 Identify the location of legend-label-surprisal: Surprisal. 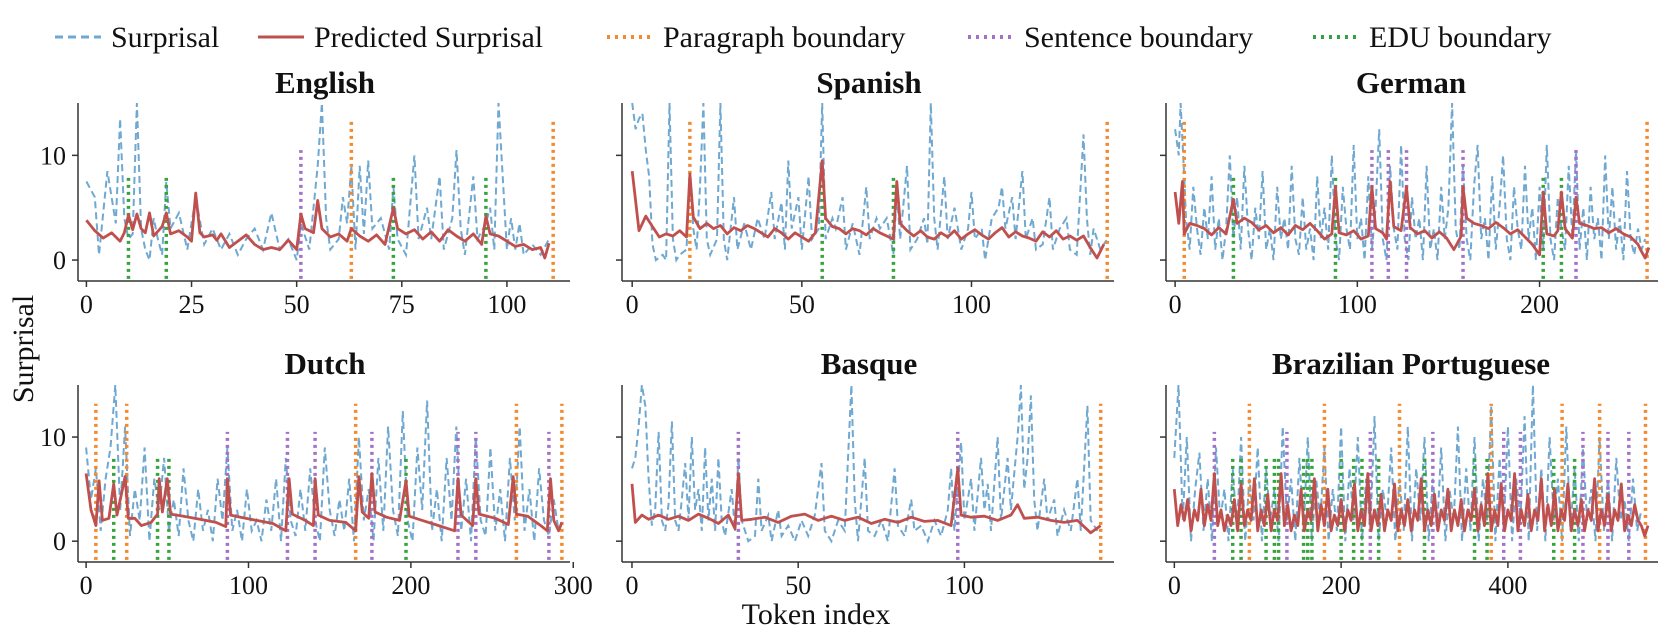
(165, 37).